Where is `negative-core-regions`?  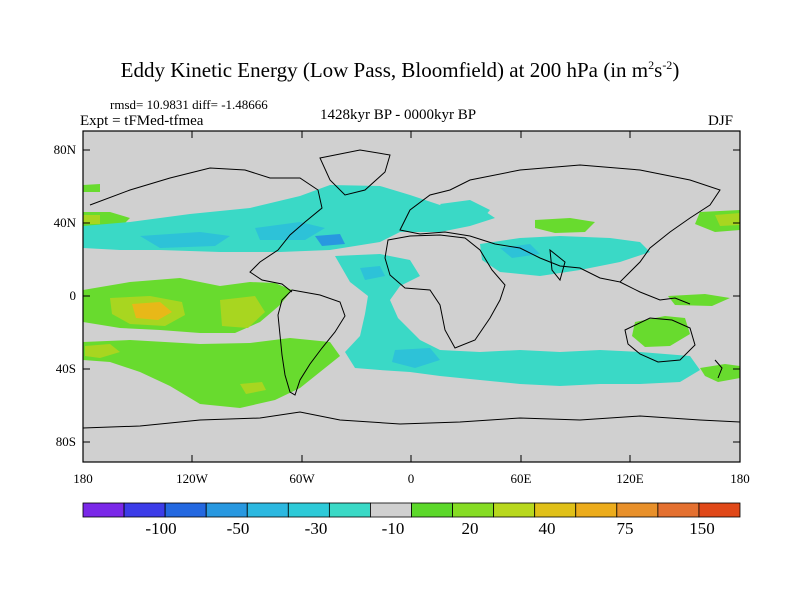 negative-core-regions is located at coordinates (340, 295).